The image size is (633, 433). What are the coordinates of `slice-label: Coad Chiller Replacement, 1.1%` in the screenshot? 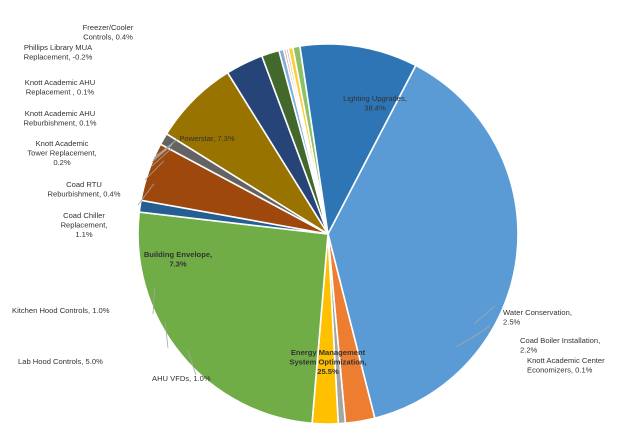 It's located at (84, 225).